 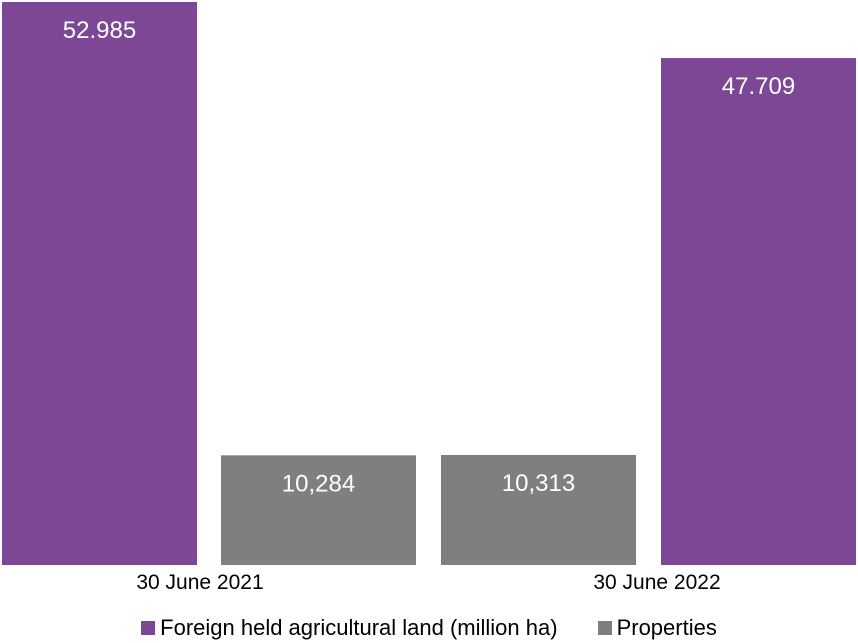 I want to click on bar-properties-2022, so click(x=538, y=510).